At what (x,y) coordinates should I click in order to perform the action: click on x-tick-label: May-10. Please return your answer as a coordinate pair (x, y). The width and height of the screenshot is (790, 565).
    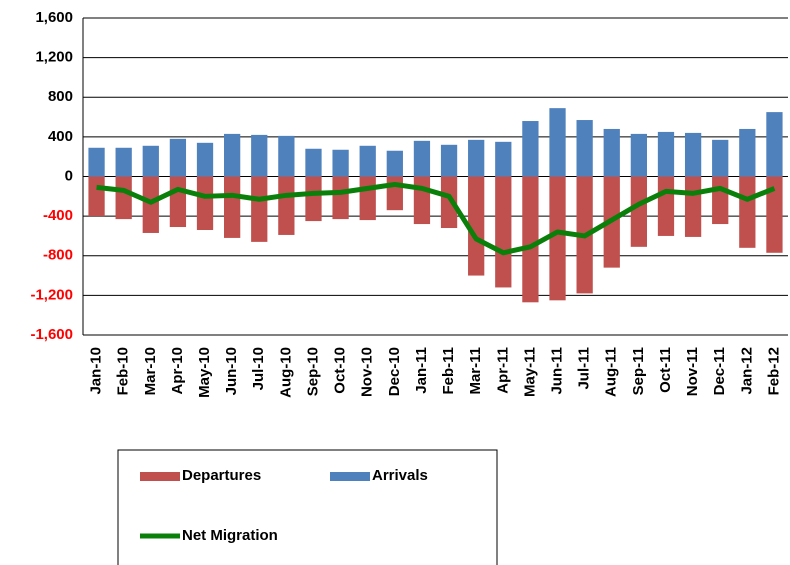
    Looking at the image, I should click on (204, 372).